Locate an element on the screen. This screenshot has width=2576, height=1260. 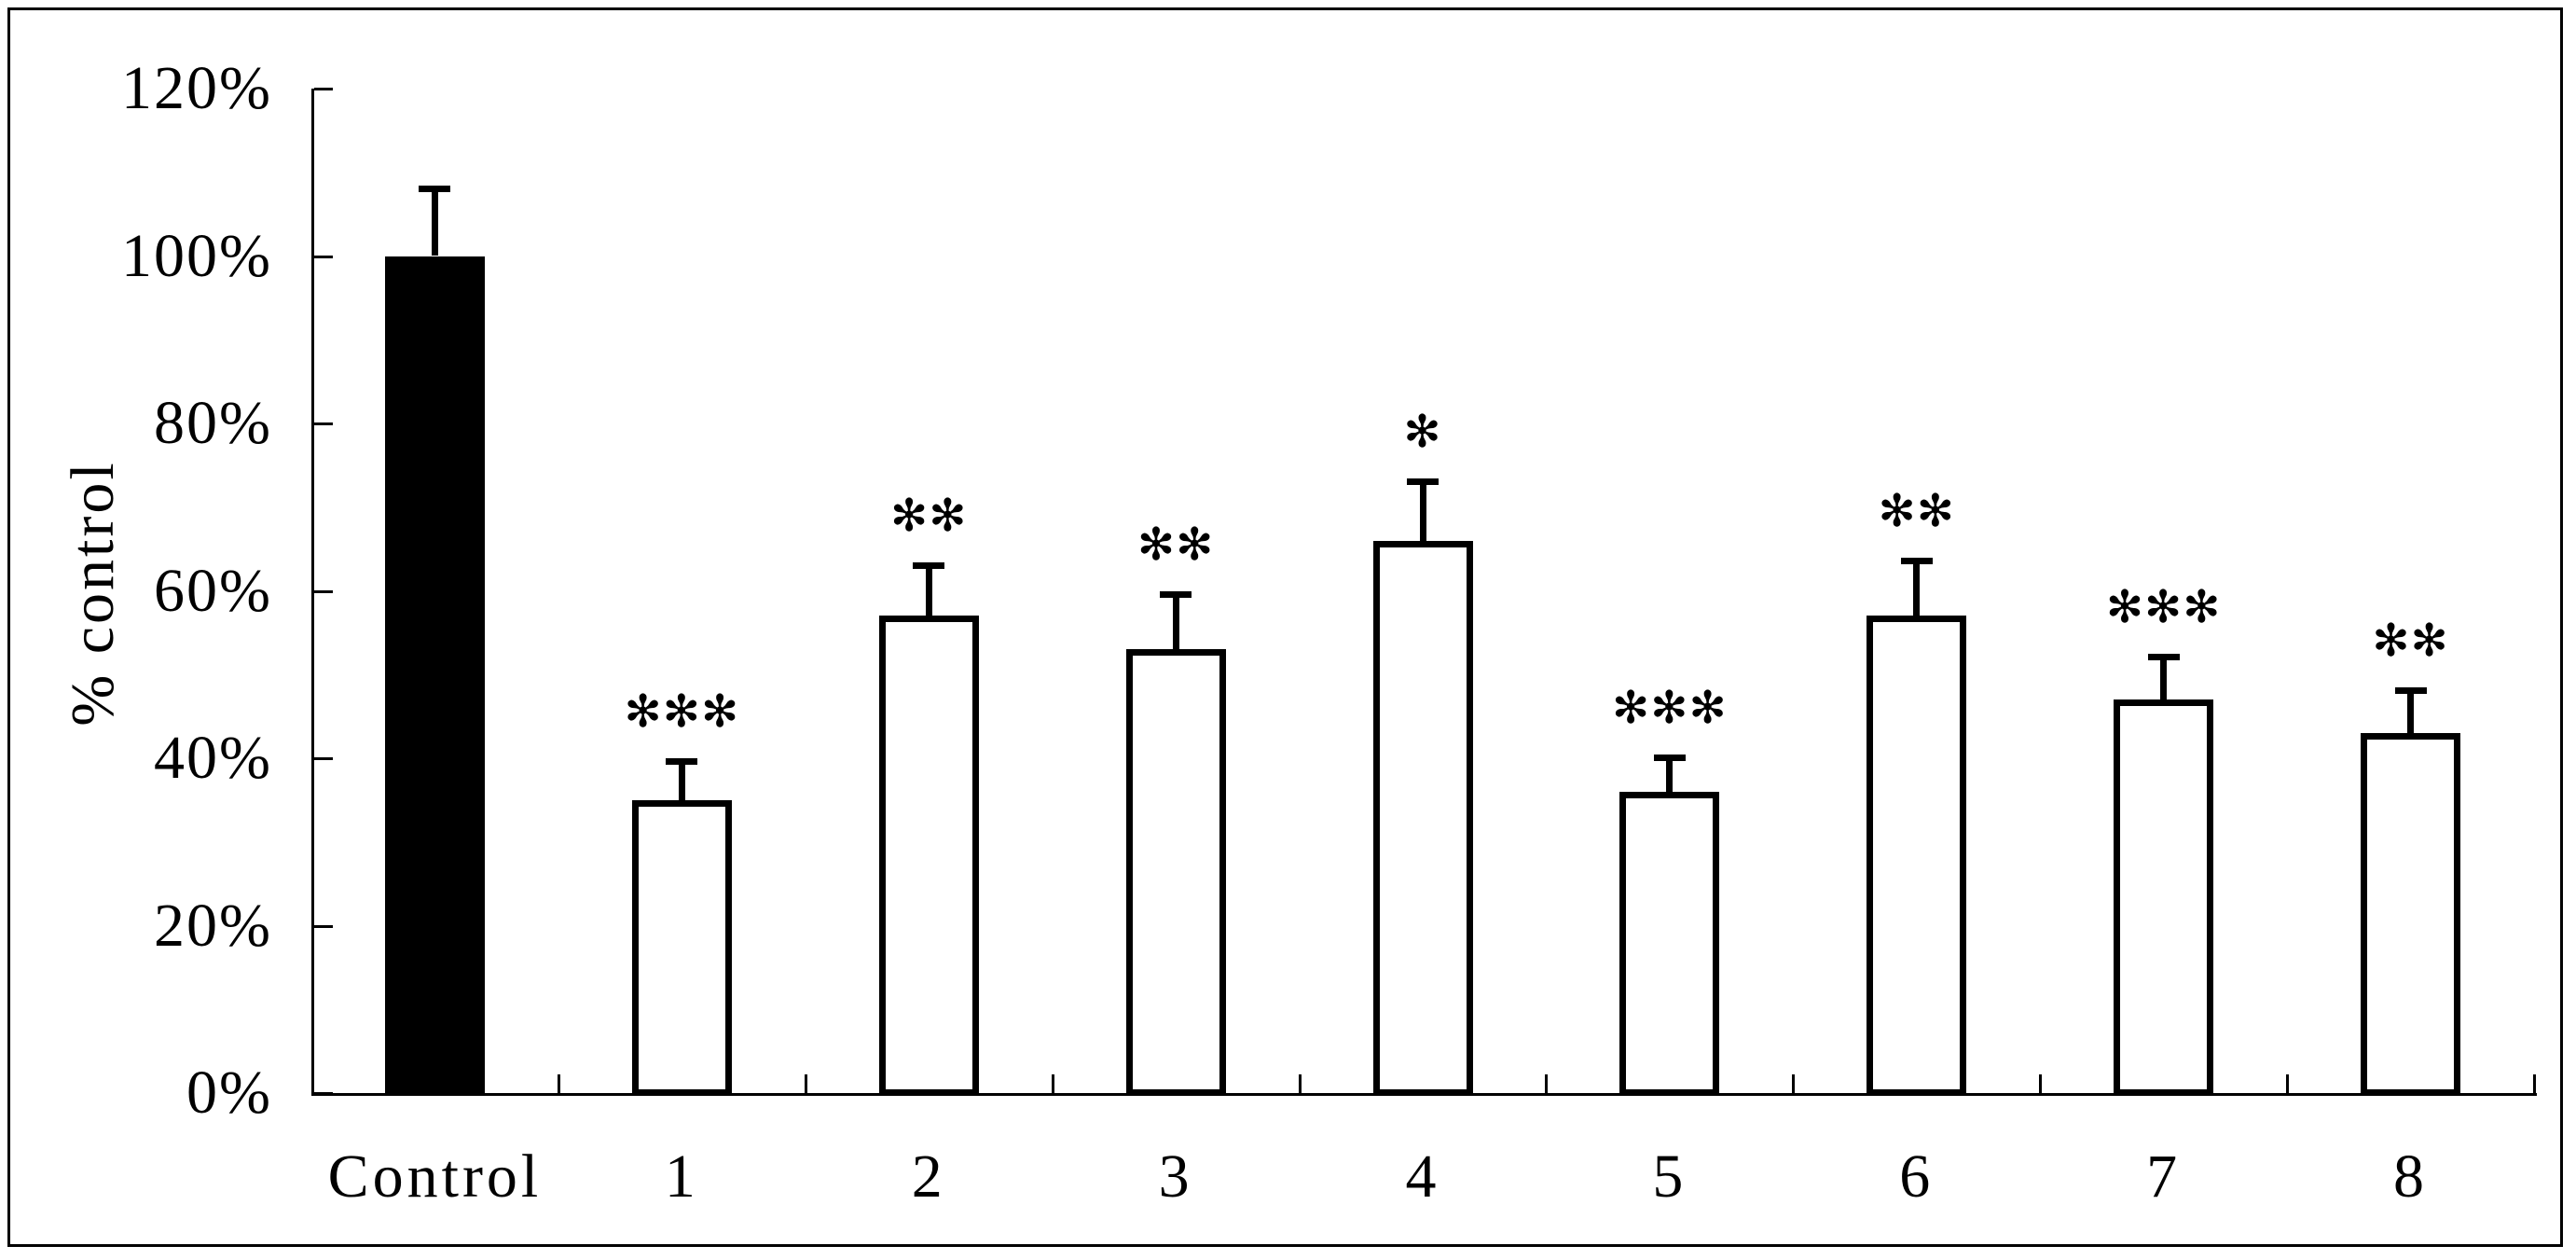
x-category-label: Control is located at coordinates (435, 1176).